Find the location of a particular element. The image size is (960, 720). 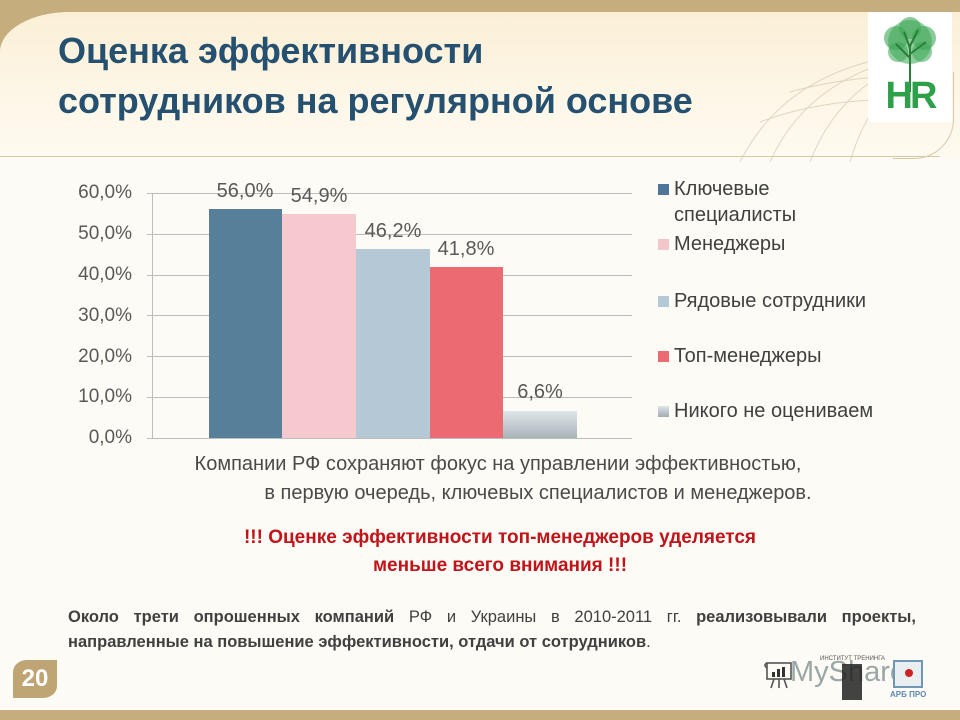

institute-text: ИНСТИТУТ ТРЕНИНГА is located at coordinates (853, 659).